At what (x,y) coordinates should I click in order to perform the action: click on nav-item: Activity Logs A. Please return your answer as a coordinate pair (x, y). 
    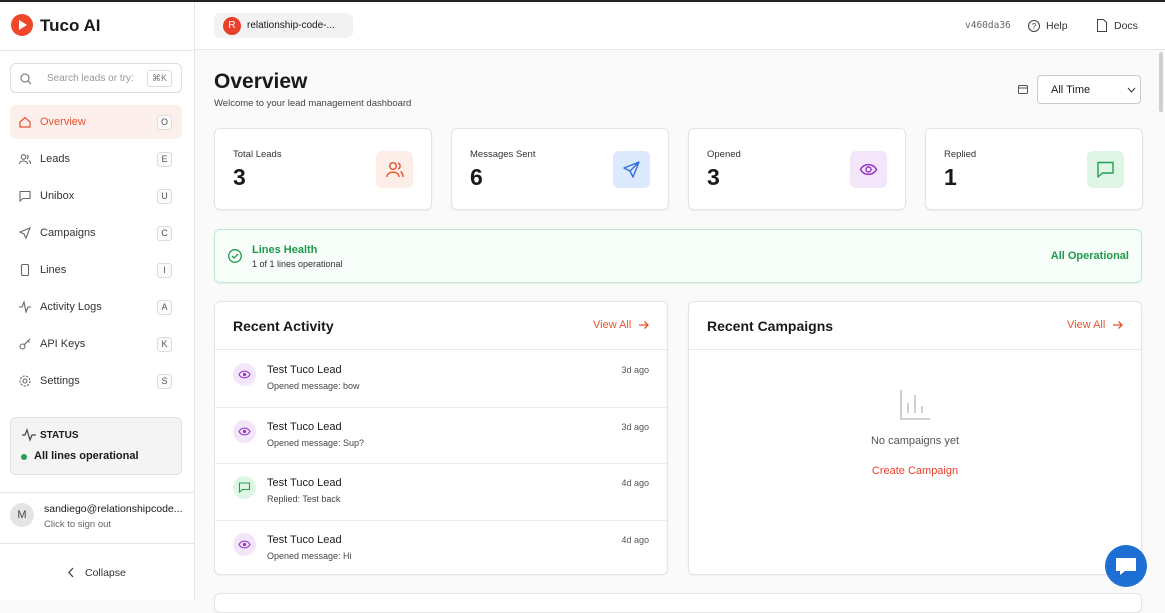
    Looking at the image, I should click on (96, 307).